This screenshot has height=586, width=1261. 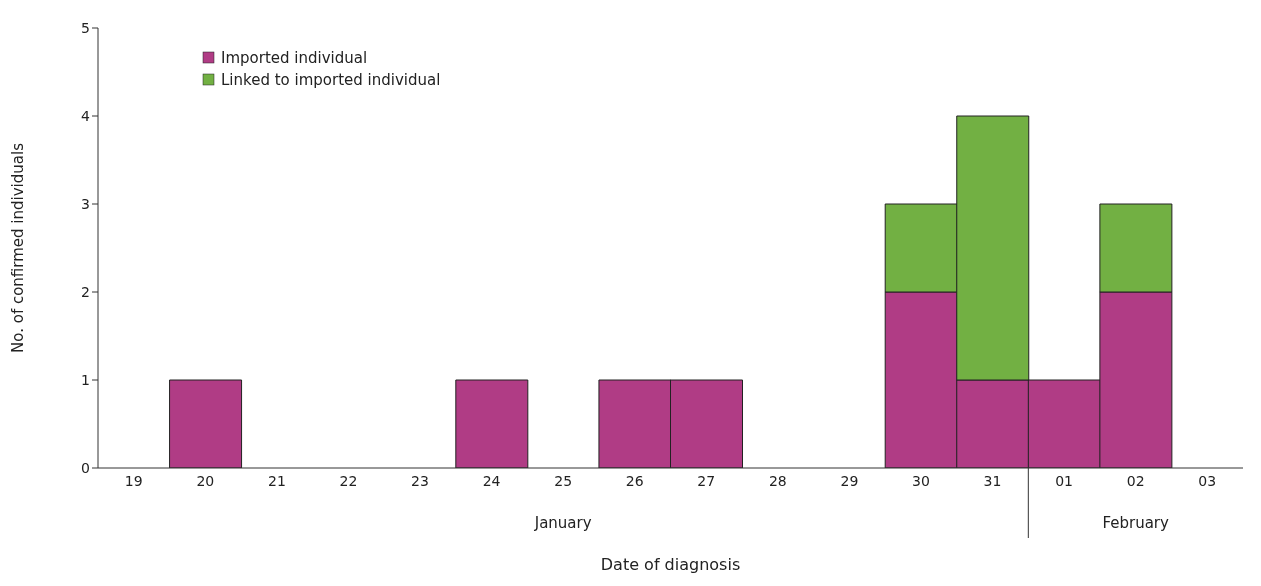 What do you see at coordinates (563, 480) in the screenshot?
I see `x-tick-label: 25` at bounding box center [563, 480].